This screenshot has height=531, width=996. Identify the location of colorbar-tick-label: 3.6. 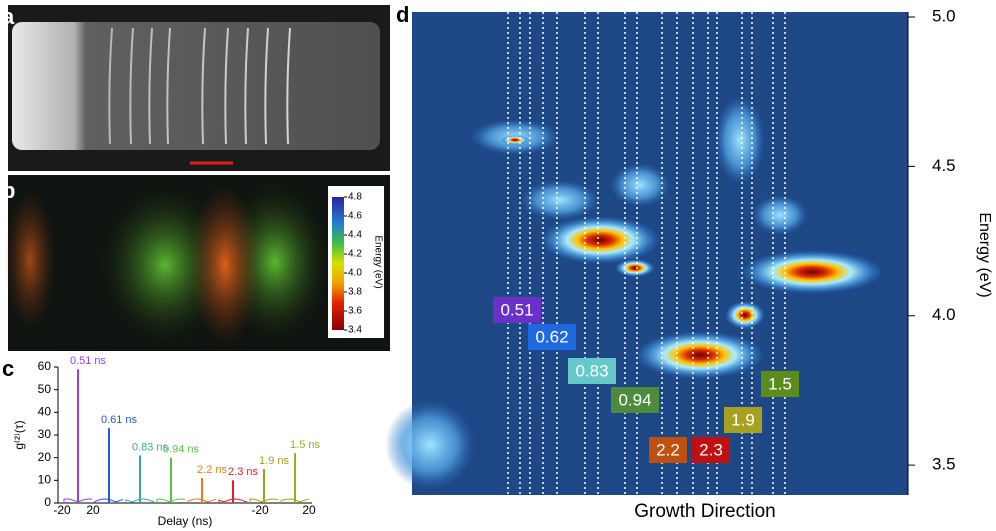
(355, 311).